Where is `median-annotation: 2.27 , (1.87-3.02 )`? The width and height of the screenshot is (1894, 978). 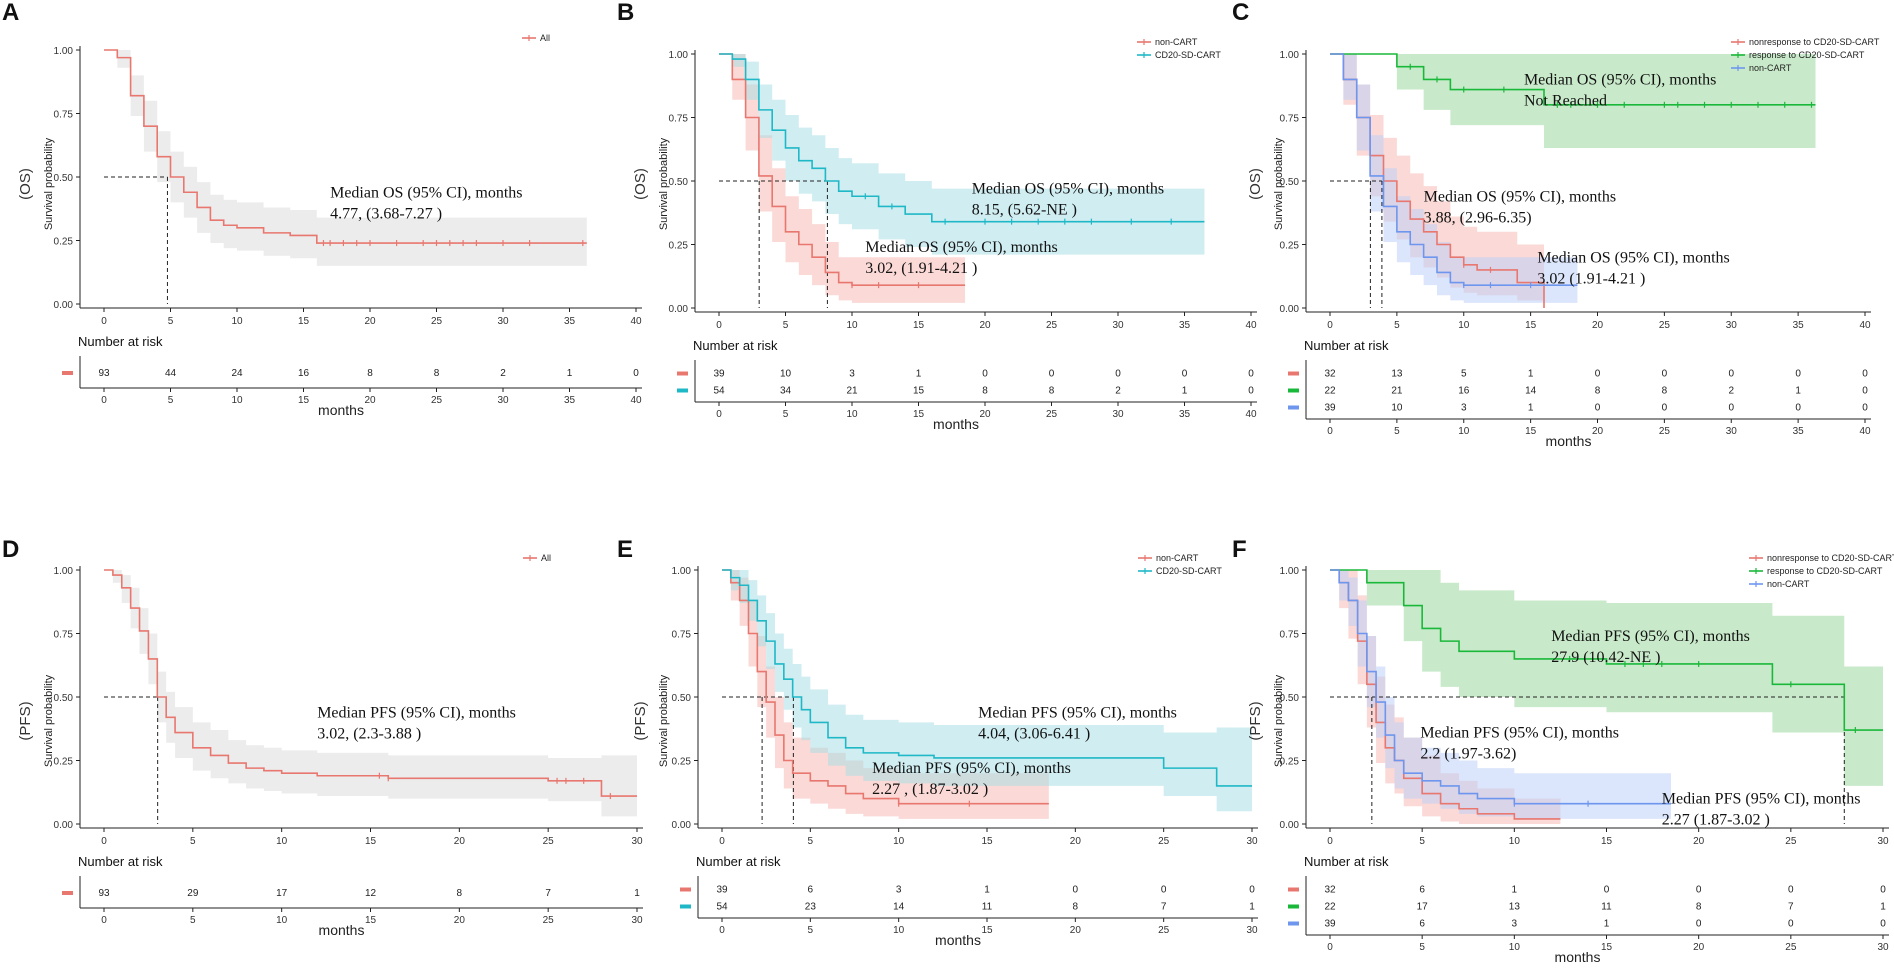
median-annotation: 2.27 , (1.87-3.02 ) is located at coordinates (930, 789).